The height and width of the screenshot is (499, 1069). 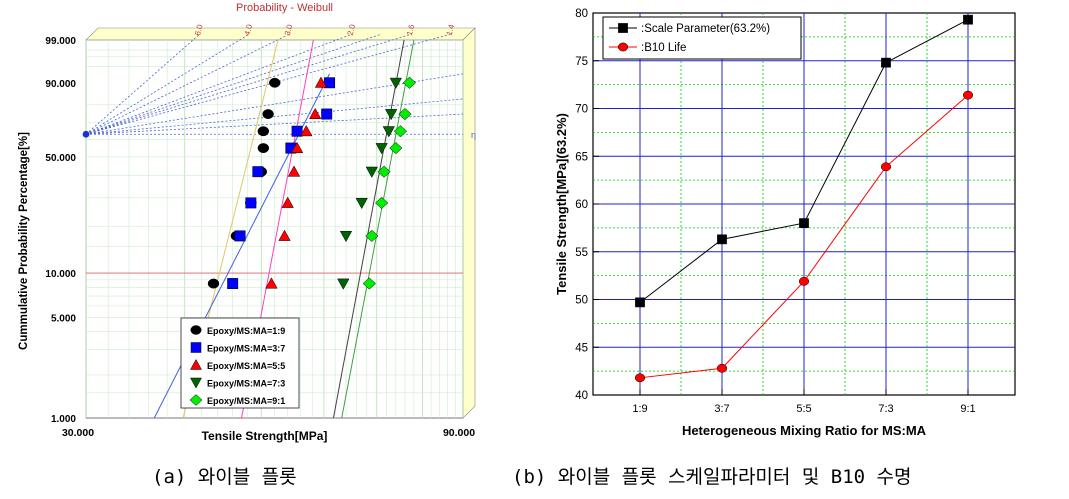 I want to click on top-scale-label: 3.0, so click(x=289, y=30).